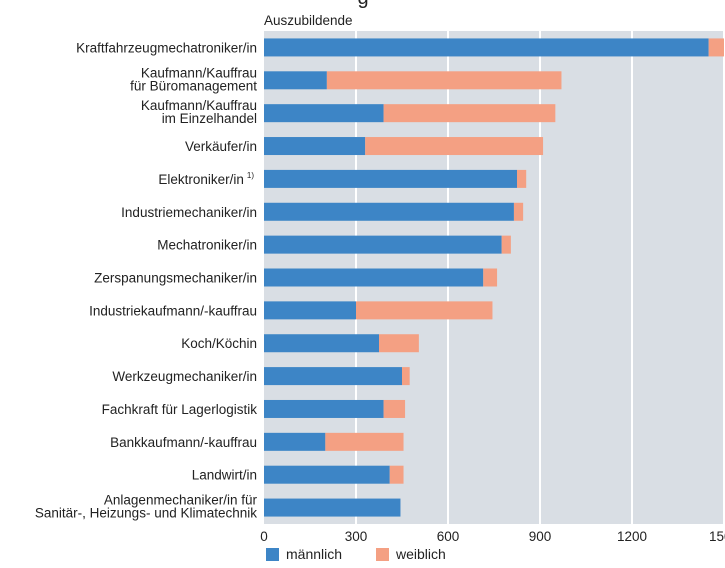 Image resolution: width=725 pixels, height=568 pixels. What do you see at coordinates (356, 536) in the screenshot?
I see `x-tick-label: 300` at bounding box center [356, 536].